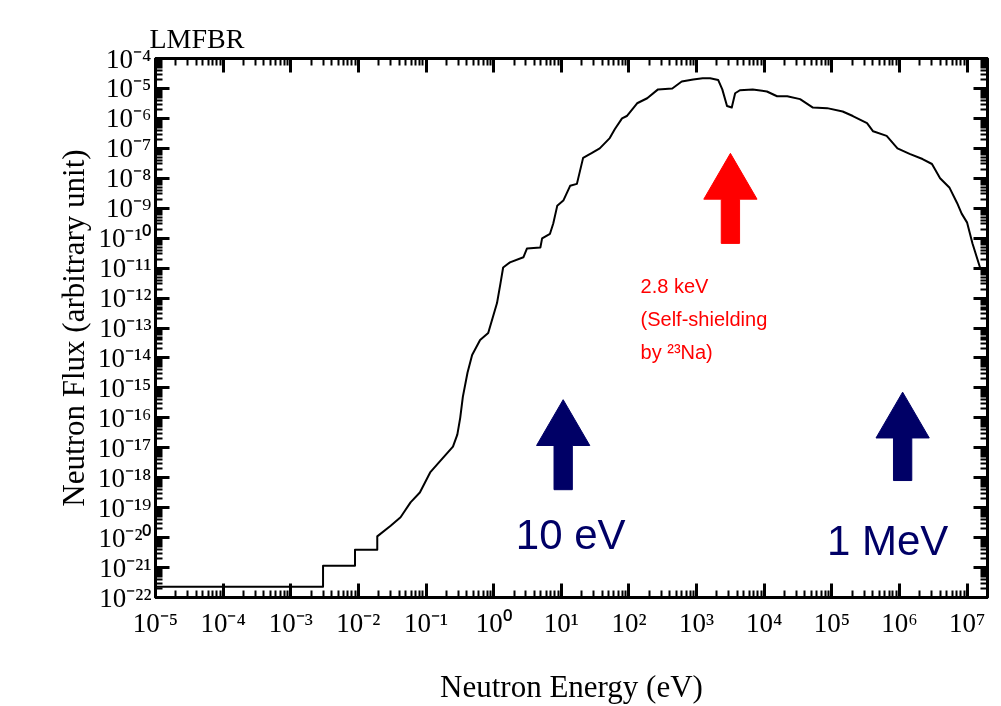 The height and width of the screenshot is (706, 1001). What do you see at coordinates (832, 622) in the screenshot?
I see `x-tick-label: 10⁵` at bounding box center [832, 622].